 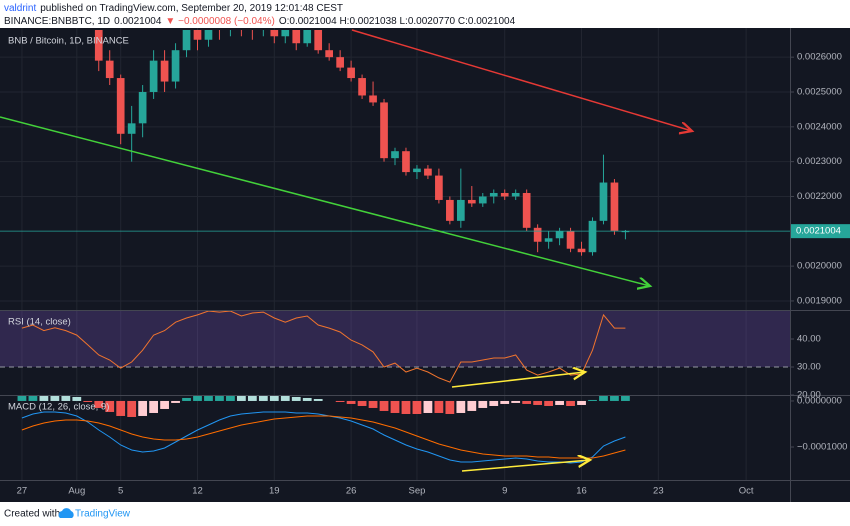 What do you see at coordinates (746, 491) in the screenshot?
I see `x-tick-label: Oct` at bounding box center [746, 491].